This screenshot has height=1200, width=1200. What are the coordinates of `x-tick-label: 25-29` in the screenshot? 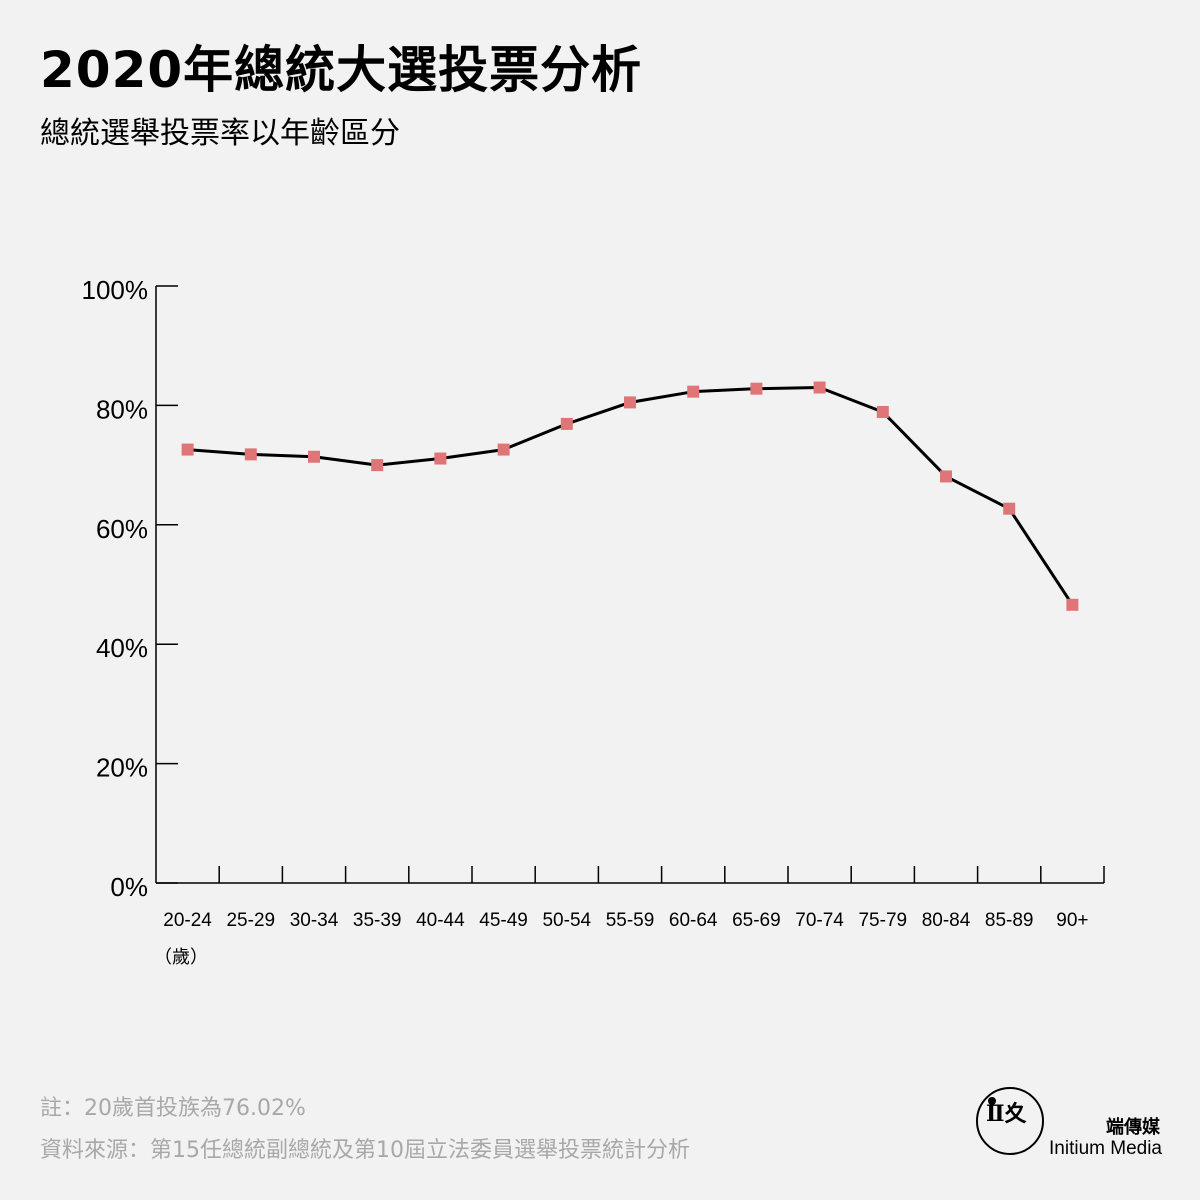 It's located at (250, 920).